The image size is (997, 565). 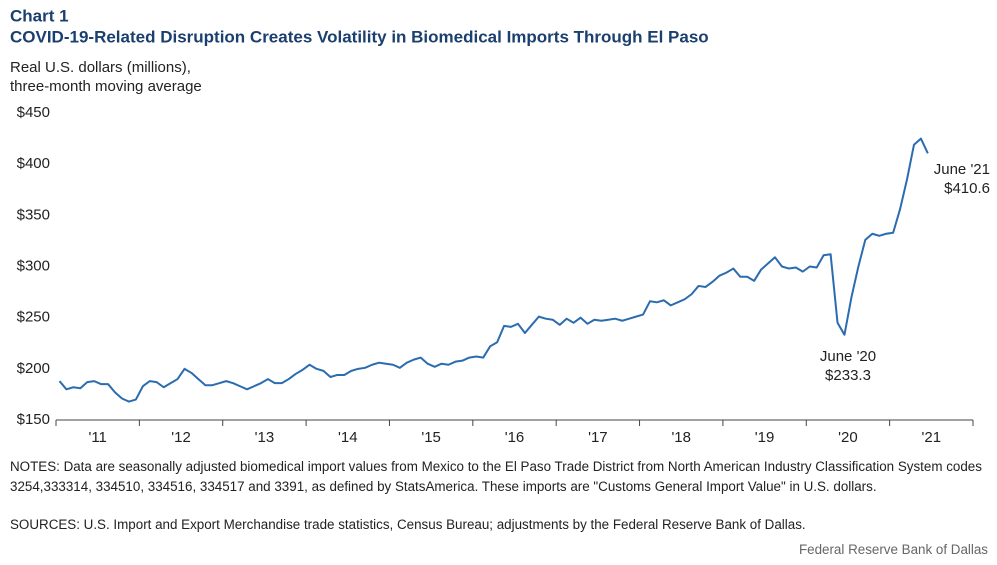 I want to click on x-tick-label: '17, so click(x=598, y=437).